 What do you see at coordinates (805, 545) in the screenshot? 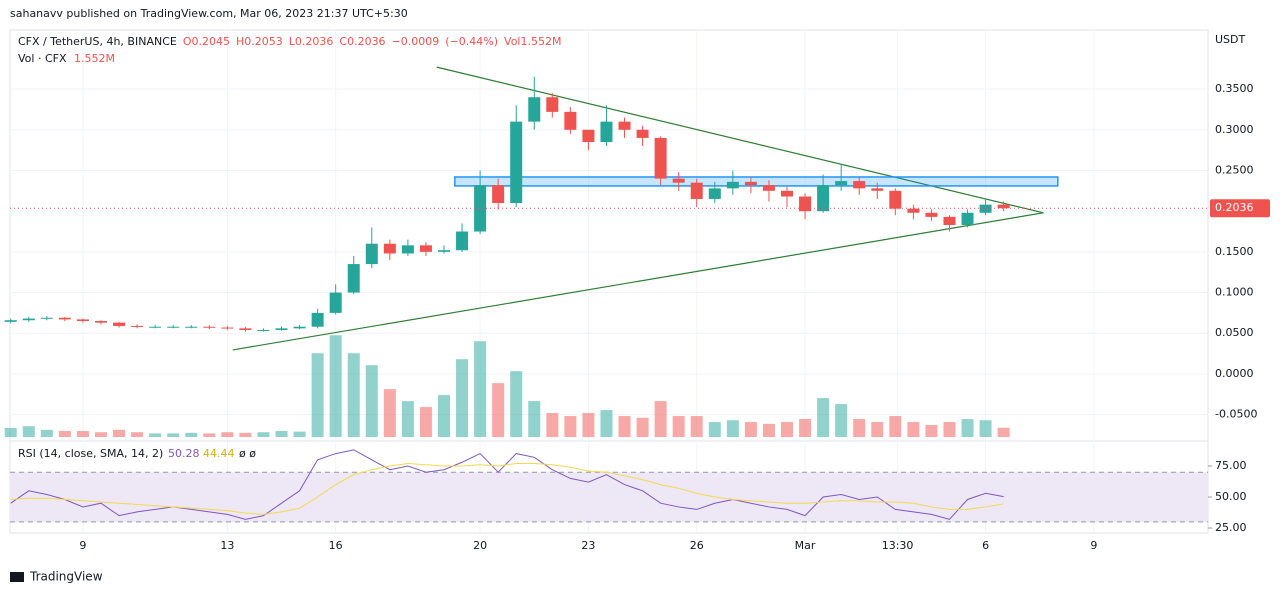
I see `x-tick-label: Mar` at bounding box center [805, 545].